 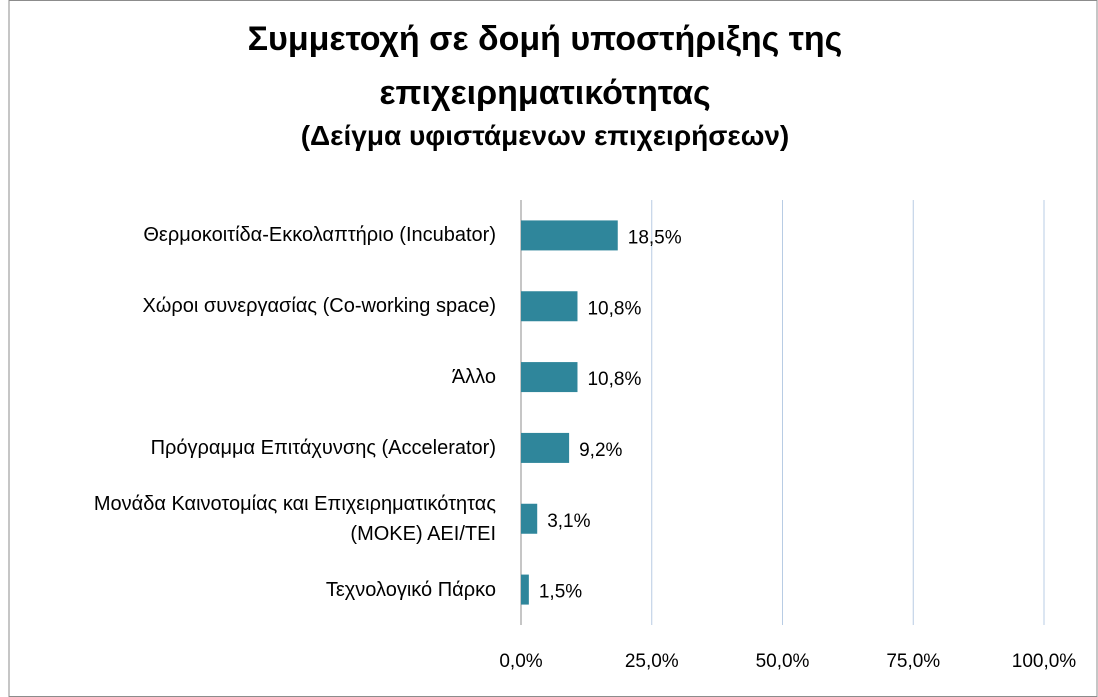 I want to click on value-label: 1,5%, so click(x=560, y=592).